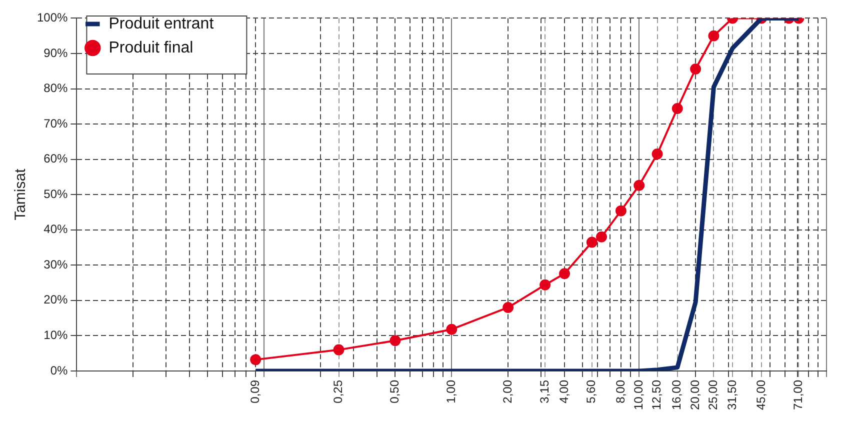 Image resolution: width=852 pixels, height=421 pixels. What do you see at coordinates (507, 392) in the screenshot?
I see `x-tick-label: 2,00` at bounding box center [507, 392].